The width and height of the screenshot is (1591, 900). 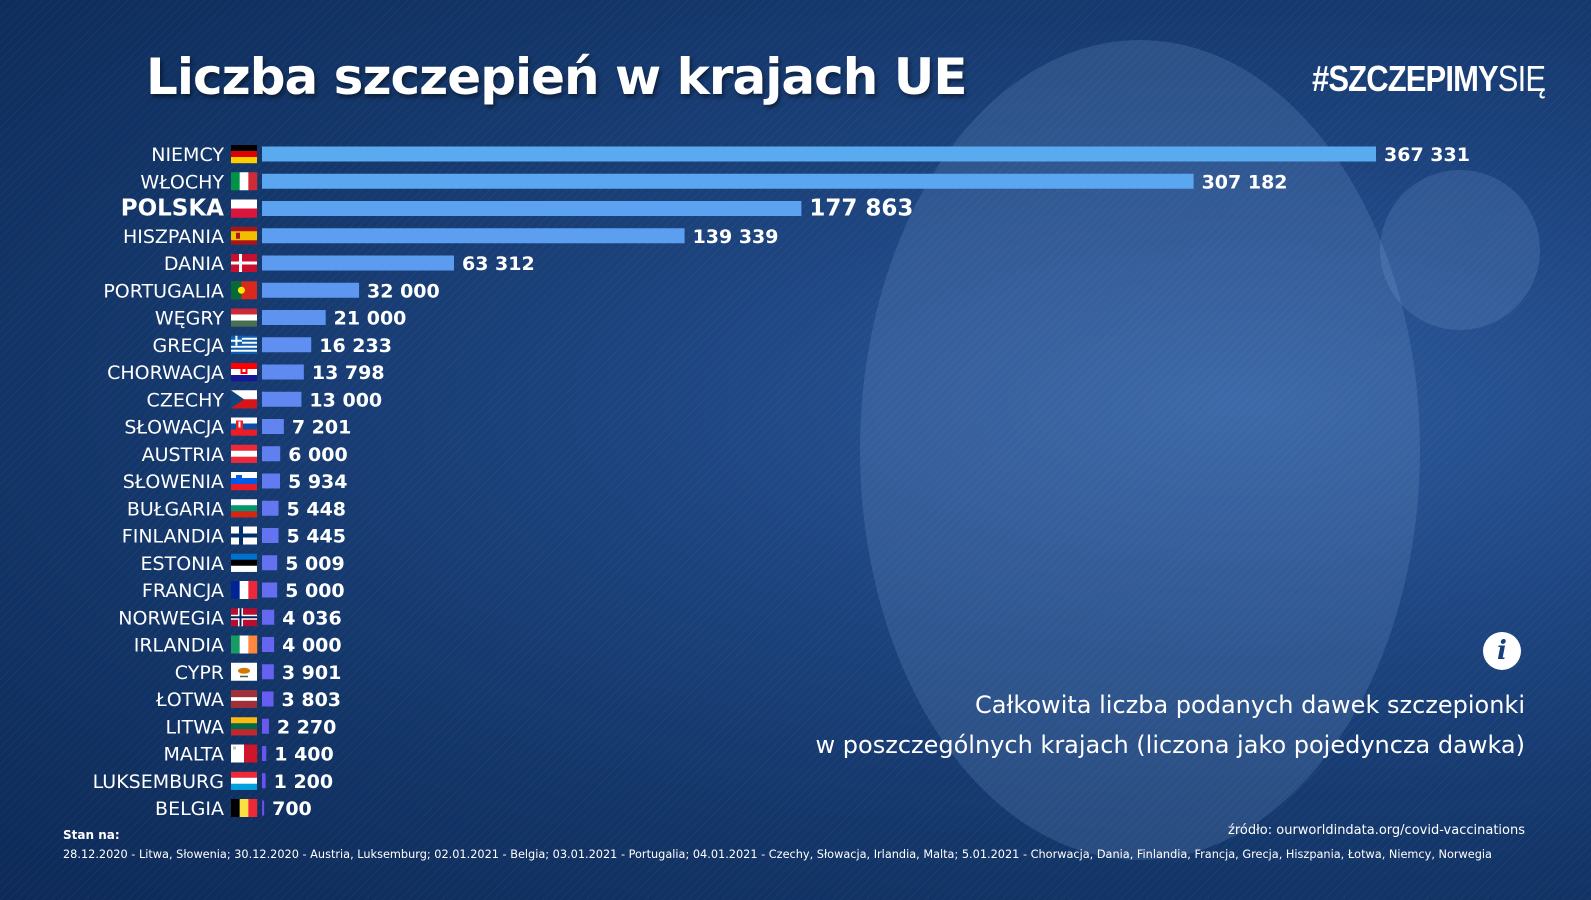 What do you see at coordinates (348, 373) in the screenshot?
I see `value-label: 13 798` at bounding box center [348, 373].